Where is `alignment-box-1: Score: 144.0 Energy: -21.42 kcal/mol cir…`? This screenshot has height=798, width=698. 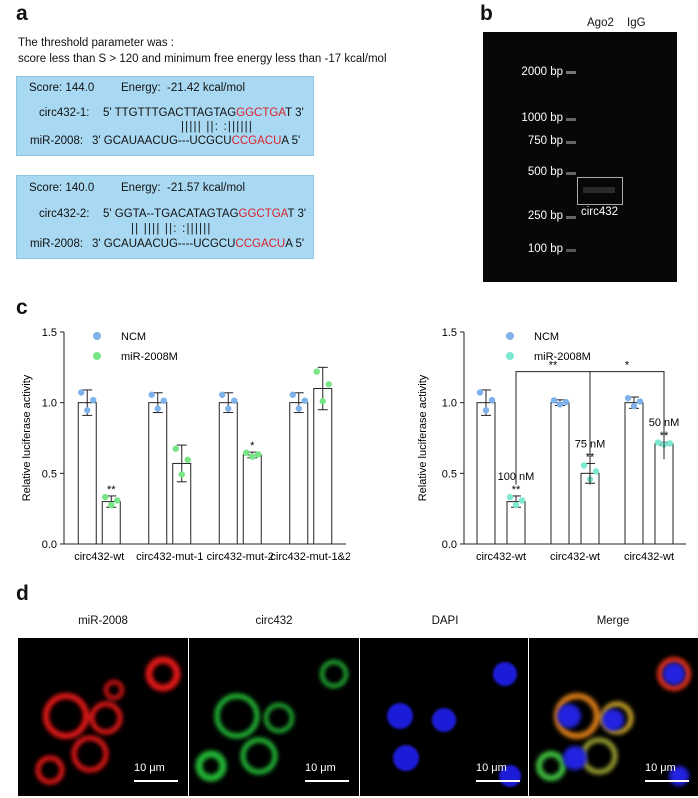 alignment-box-1: Score: 144.0 Energy: -21.42 kcal/mol cir… is located at coordinates (165, 116).